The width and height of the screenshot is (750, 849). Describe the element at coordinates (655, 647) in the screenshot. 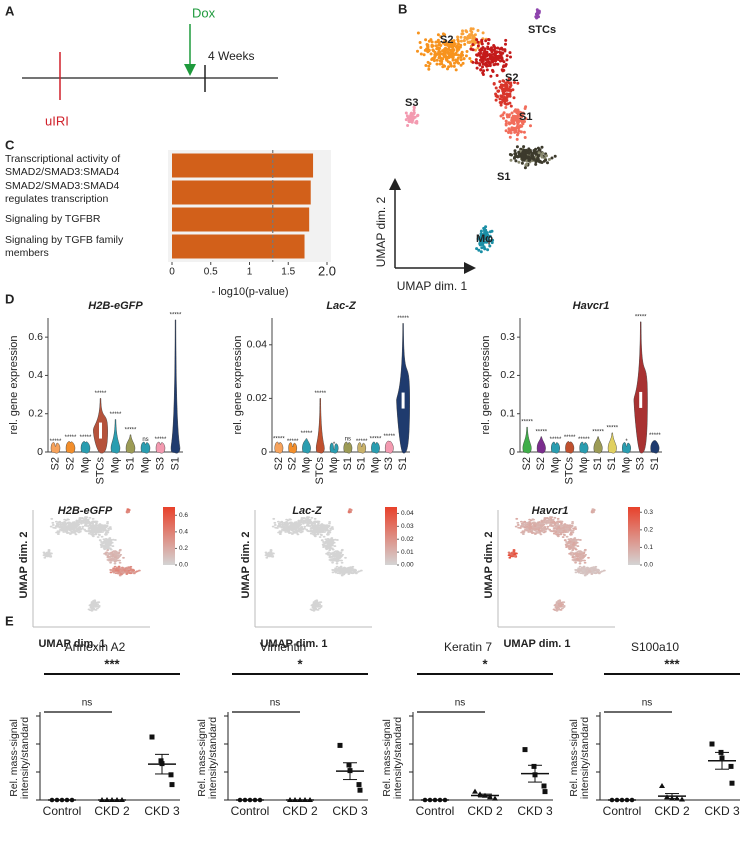

I see `chart-title: S100a10` at that location.